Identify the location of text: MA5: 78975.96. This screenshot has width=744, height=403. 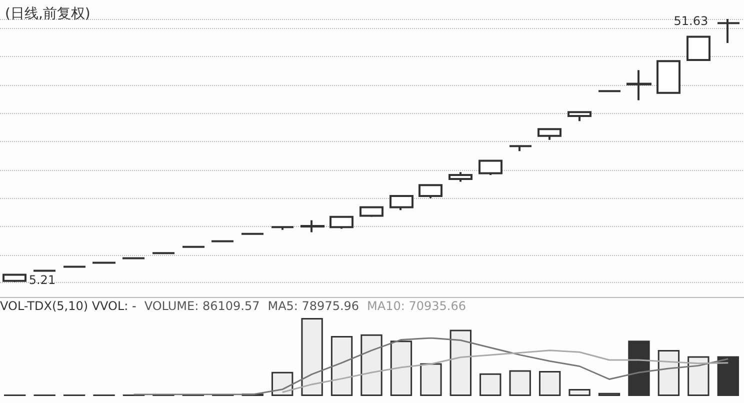
(314, 306).